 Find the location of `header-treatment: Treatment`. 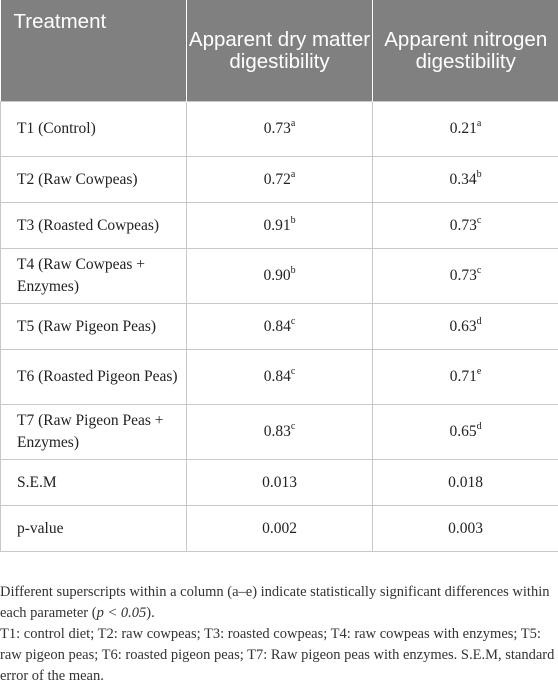

header-treatment: Treatment is located at coordinates (94, 51).